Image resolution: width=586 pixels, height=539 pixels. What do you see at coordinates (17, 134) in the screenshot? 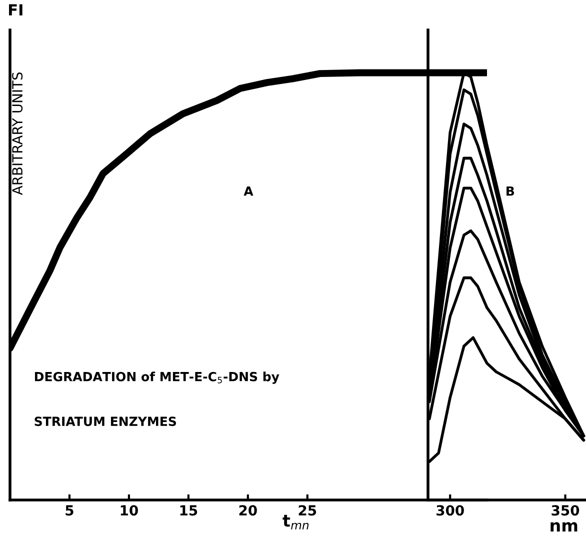
I see `y-axis-title: ARBITRARY UNITS` at bounding box center [17, 134].